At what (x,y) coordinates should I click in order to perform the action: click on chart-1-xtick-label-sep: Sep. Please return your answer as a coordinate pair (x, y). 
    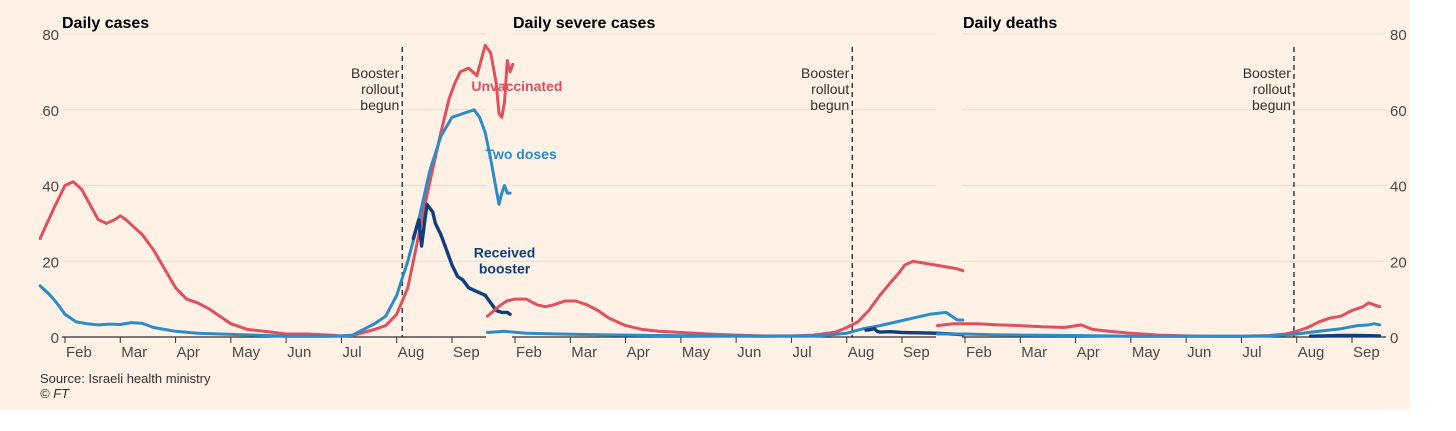
    Looking at the image, I should click on (466, 352).